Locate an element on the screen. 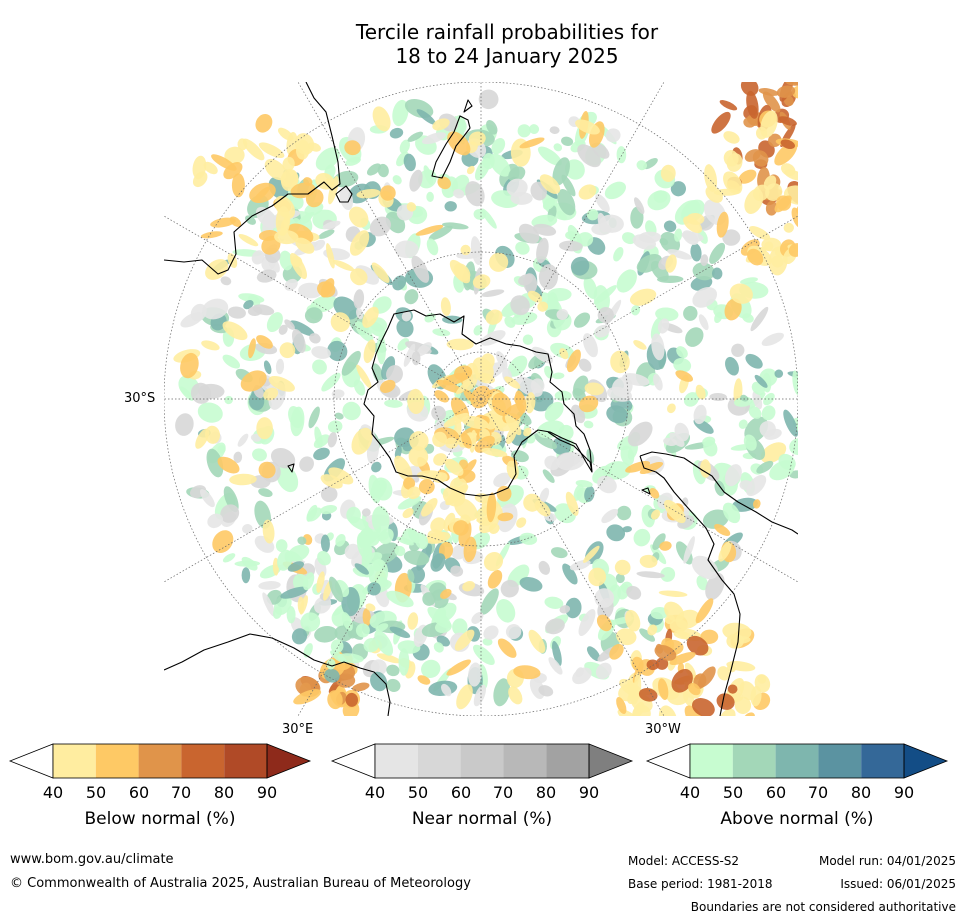 The height and width of the screenshot is (919, 965). colorbar-frame is located at coordinates (797, 761).